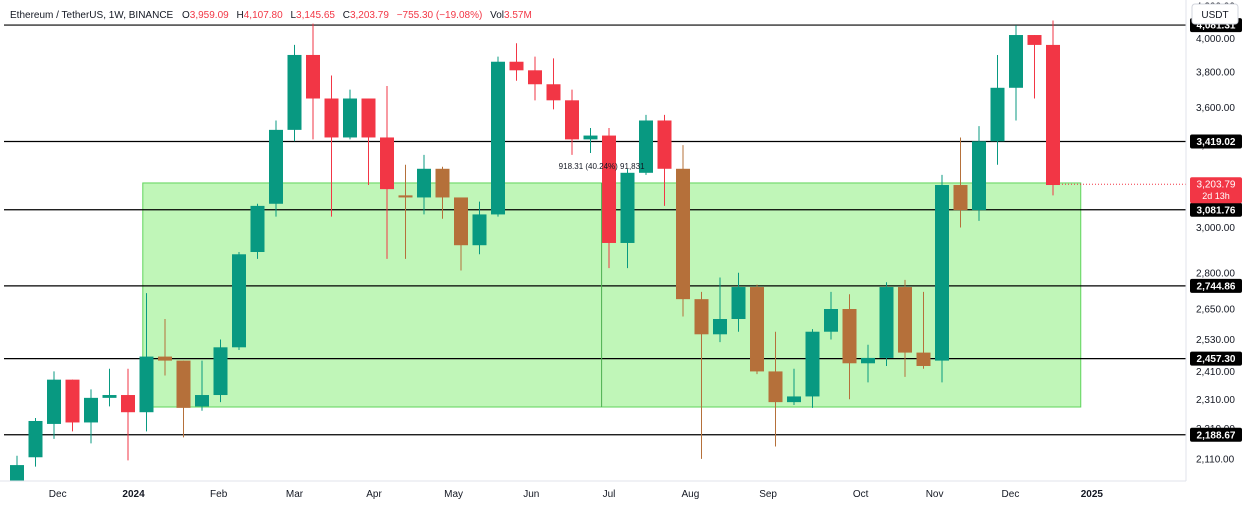  Describe the element at coordinates (1215, 372) in the screenshot. I see `y-tick-label: 2,410.00` at that location.